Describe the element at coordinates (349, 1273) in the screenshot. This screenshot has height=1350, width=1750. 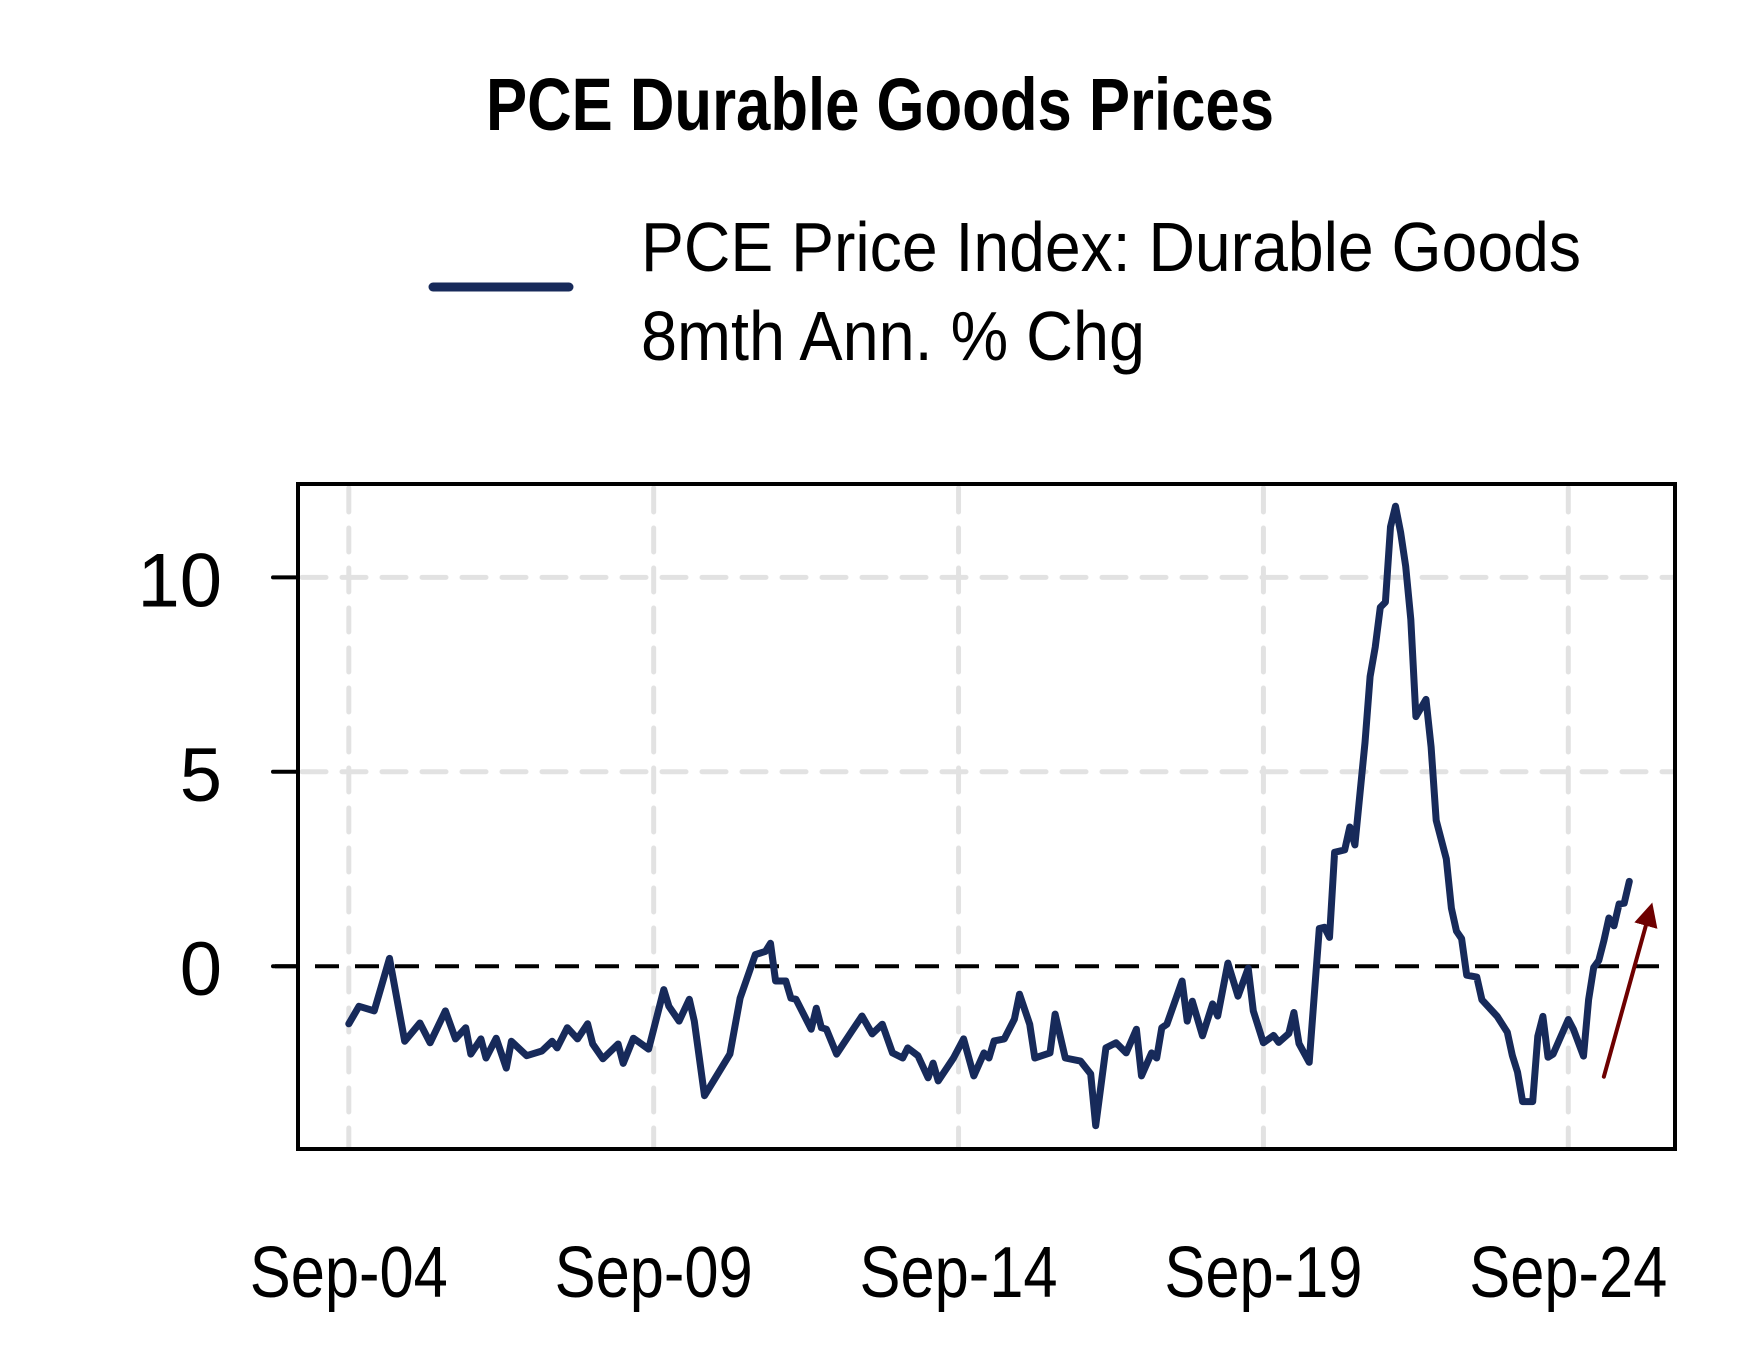
I see `x-tick-label: Sep-04` at that location.